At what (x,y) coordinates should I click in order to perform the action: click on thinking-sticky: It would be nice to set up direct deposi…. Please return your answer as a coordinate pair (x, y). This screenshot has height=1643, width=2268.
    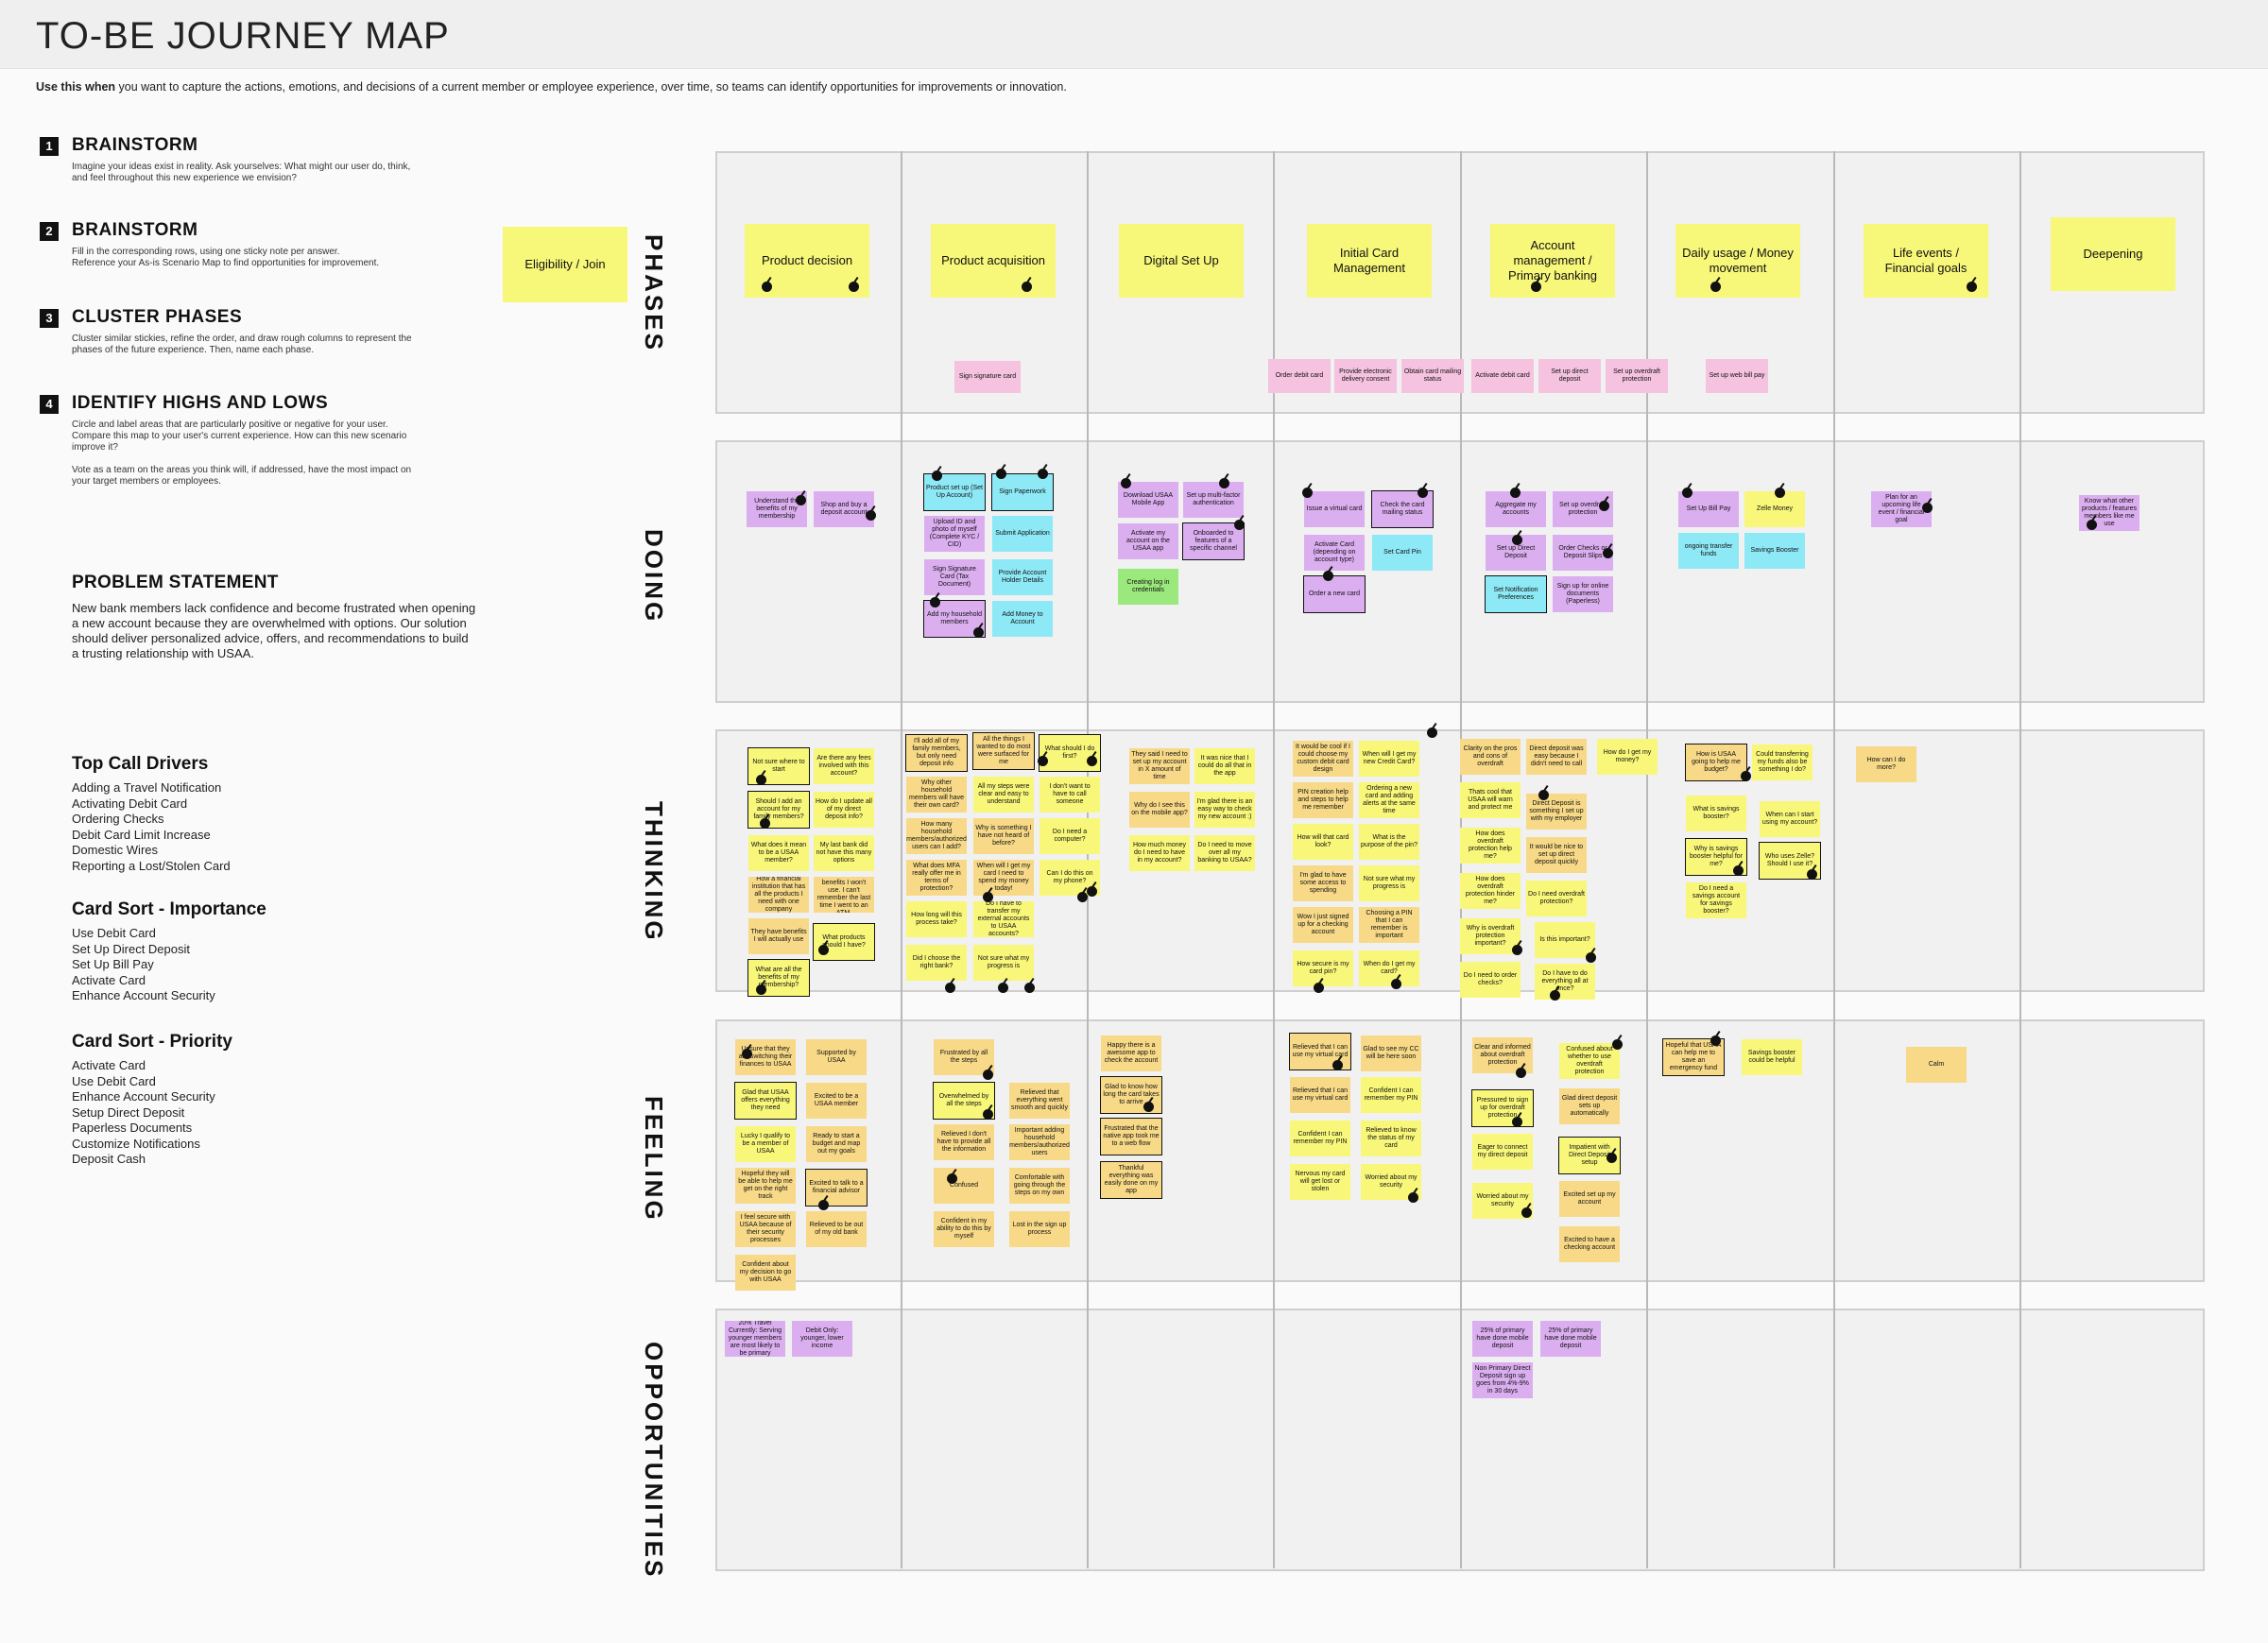
    Looking at the image, I should click on (1556, 855).